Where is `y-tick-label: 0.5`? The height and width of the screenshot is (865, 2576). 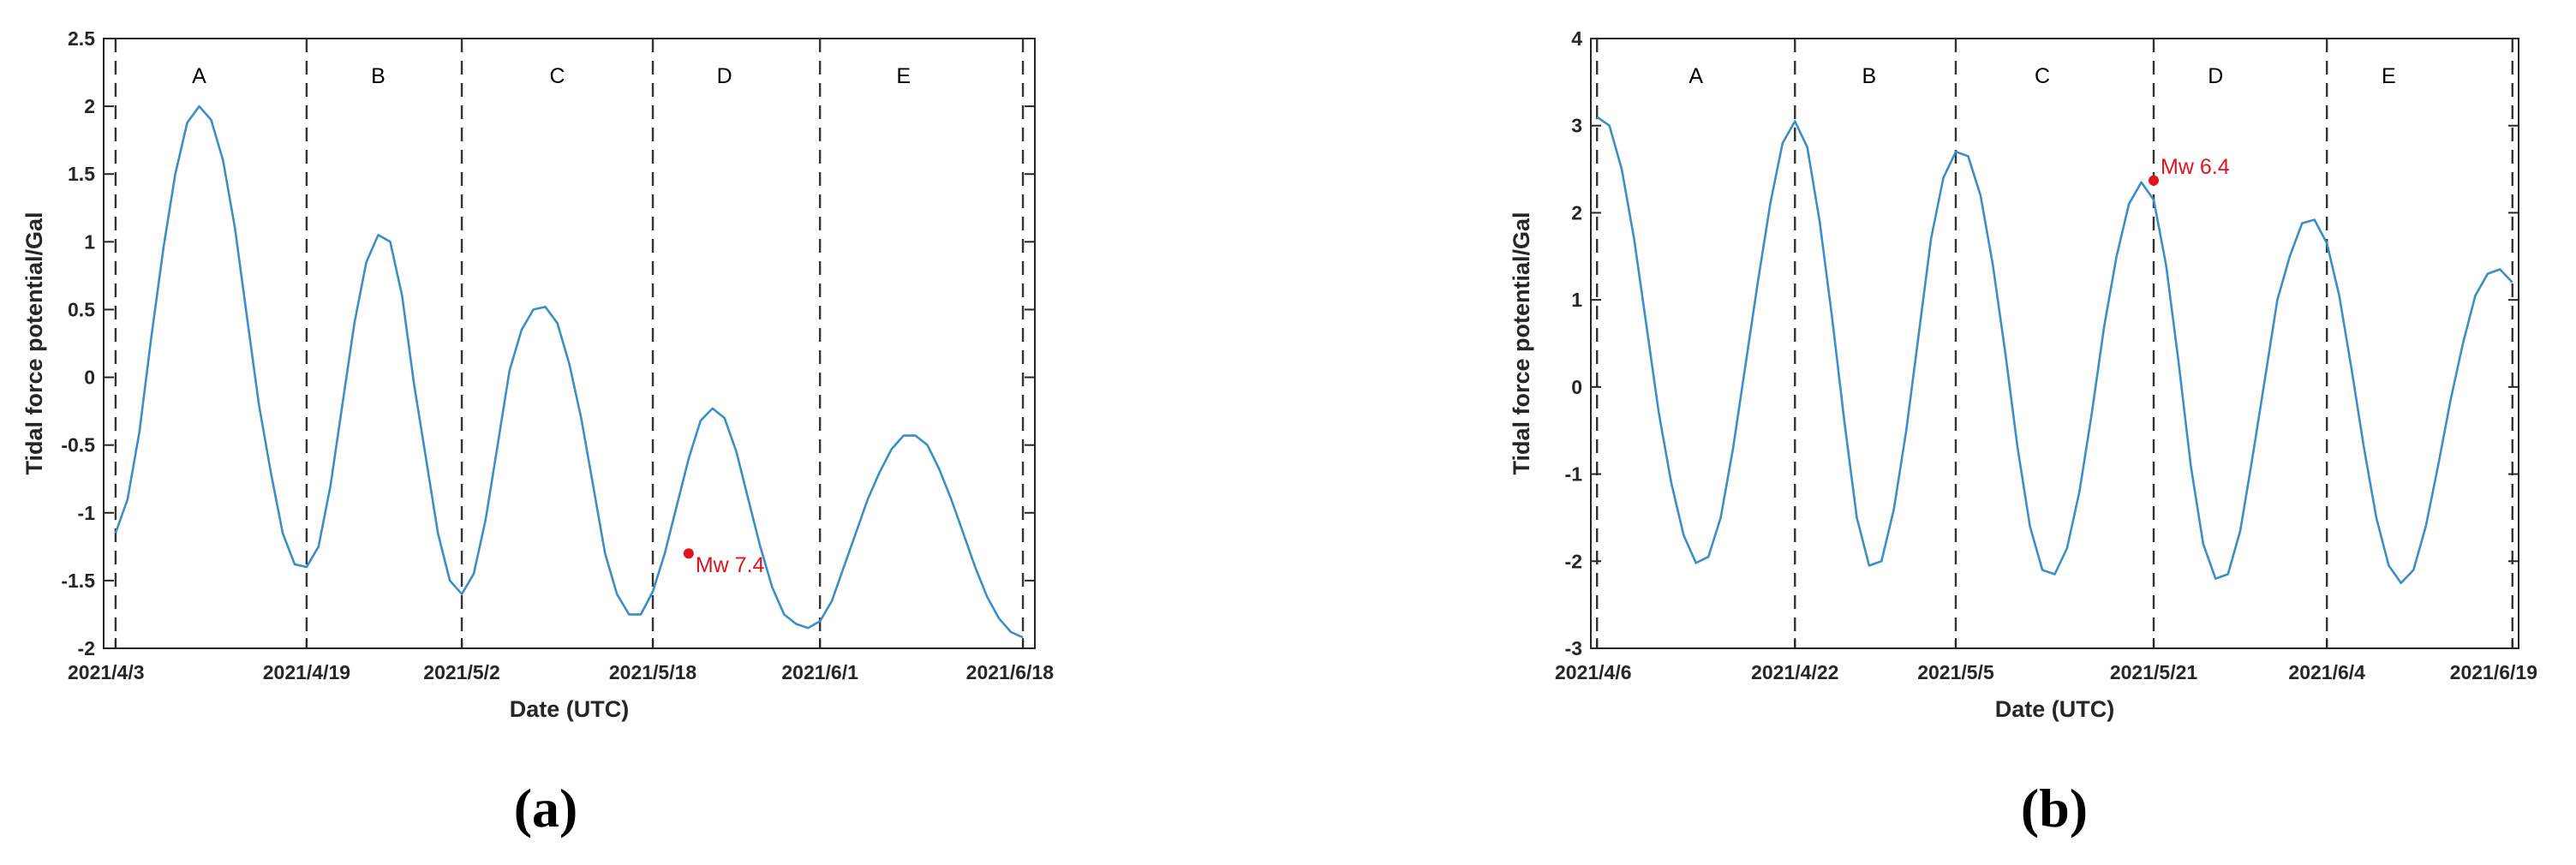
y-tick-label: 0.5 is located at coordinates (81, 309).